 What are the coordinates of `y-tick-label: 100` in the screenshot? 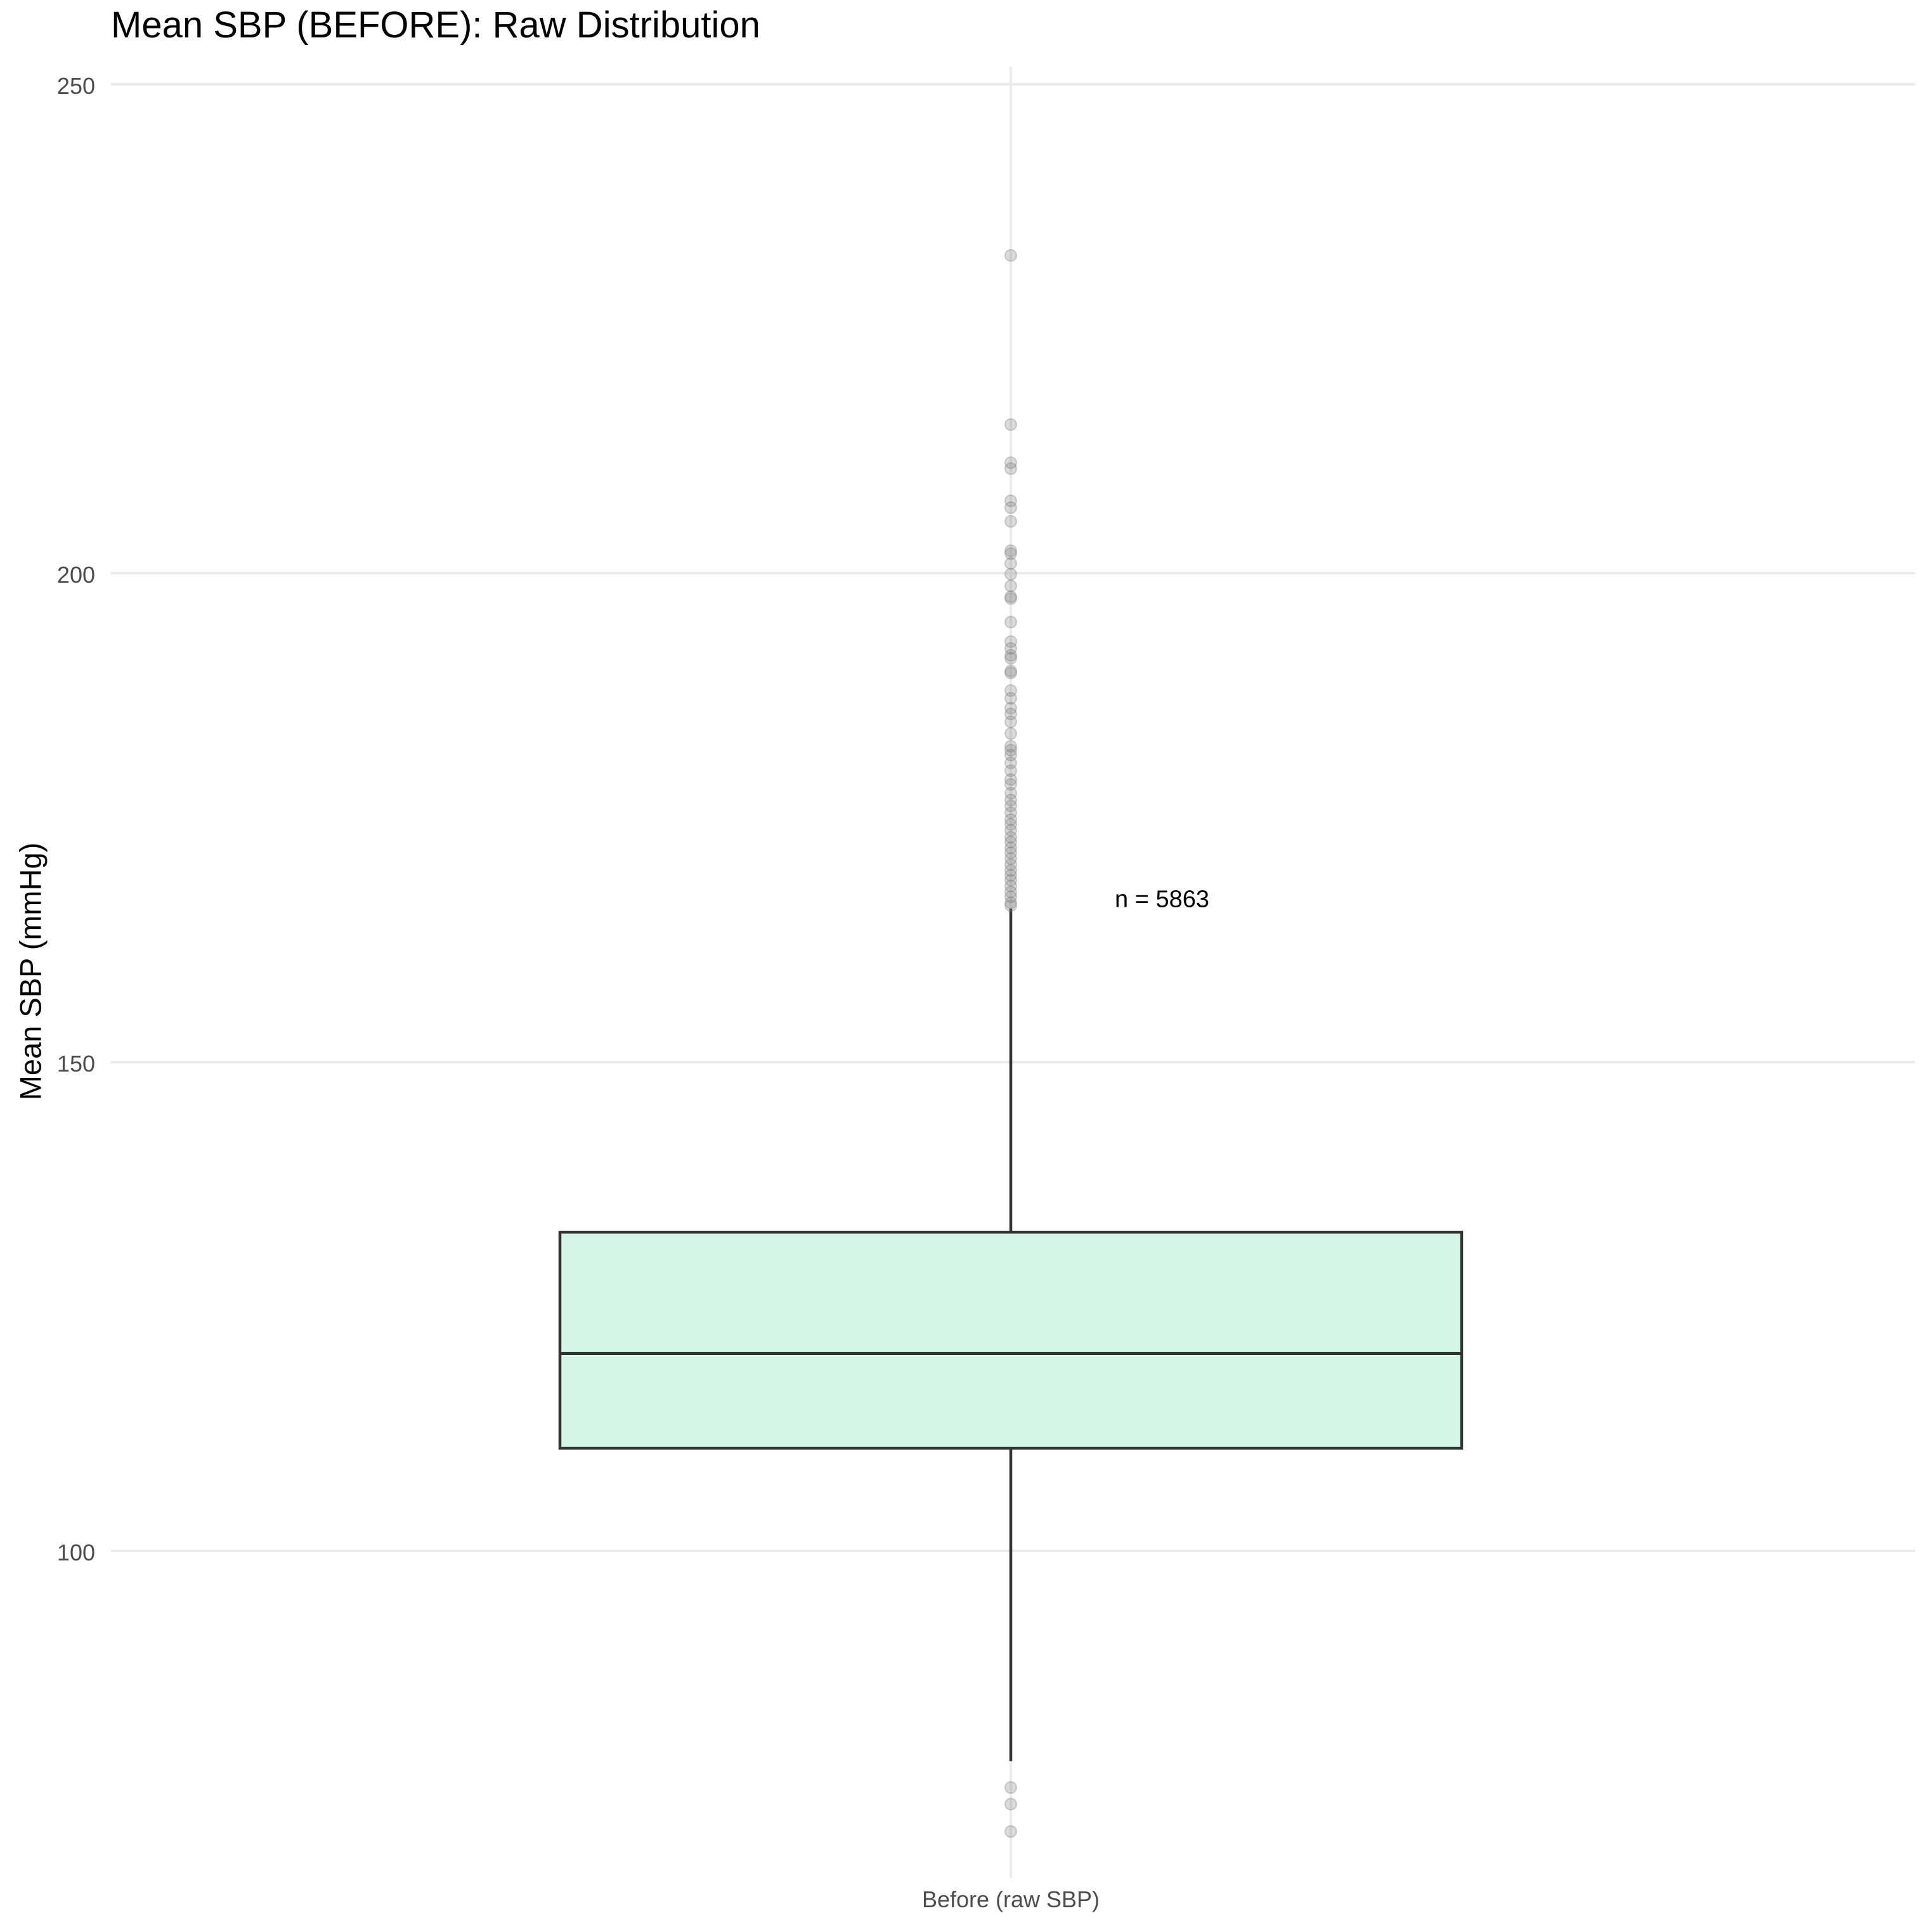 It's located at (76, 1553).